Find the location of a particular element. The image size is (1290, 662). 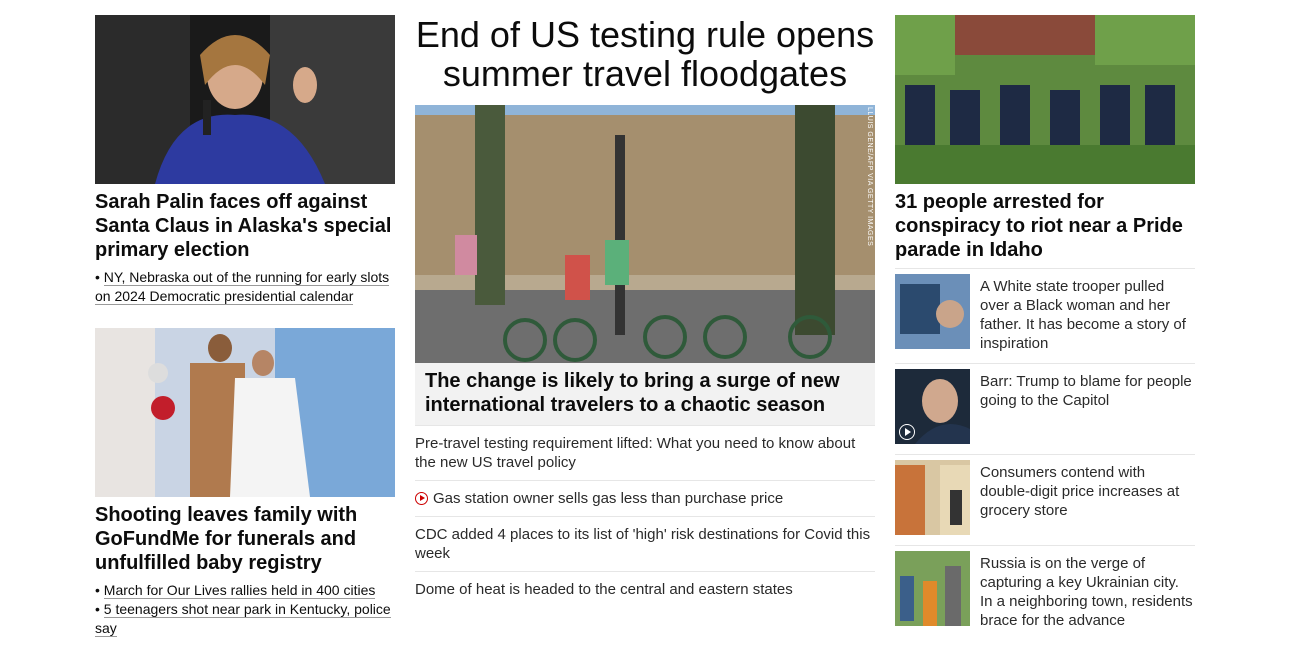

palin-photo is located at coordinates (245, 99).